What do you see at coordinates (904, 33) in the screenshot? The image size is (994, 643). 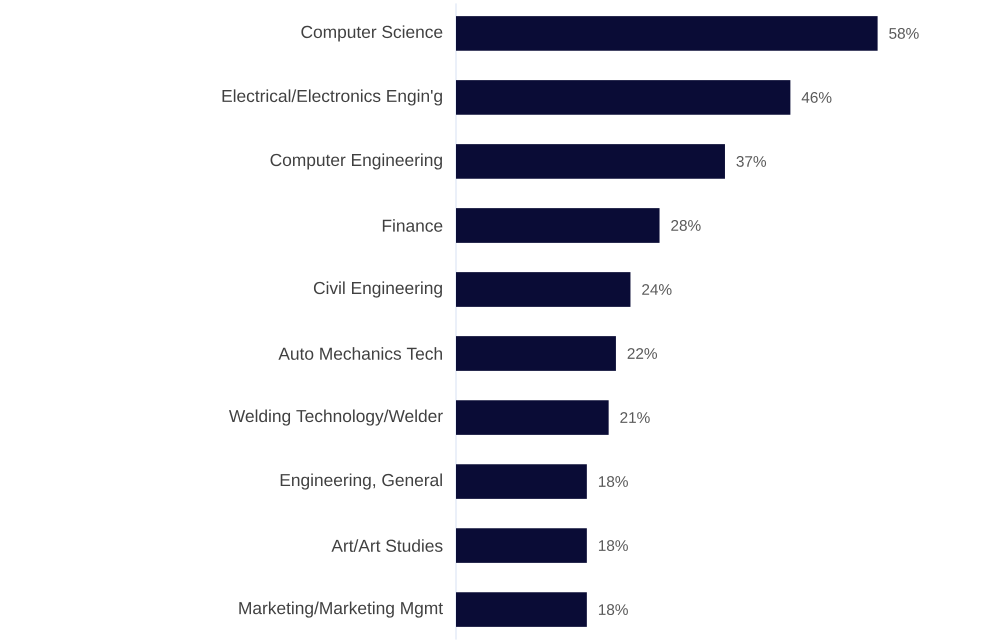 I see `data-label: 58%` at bounding box center [904, 33].